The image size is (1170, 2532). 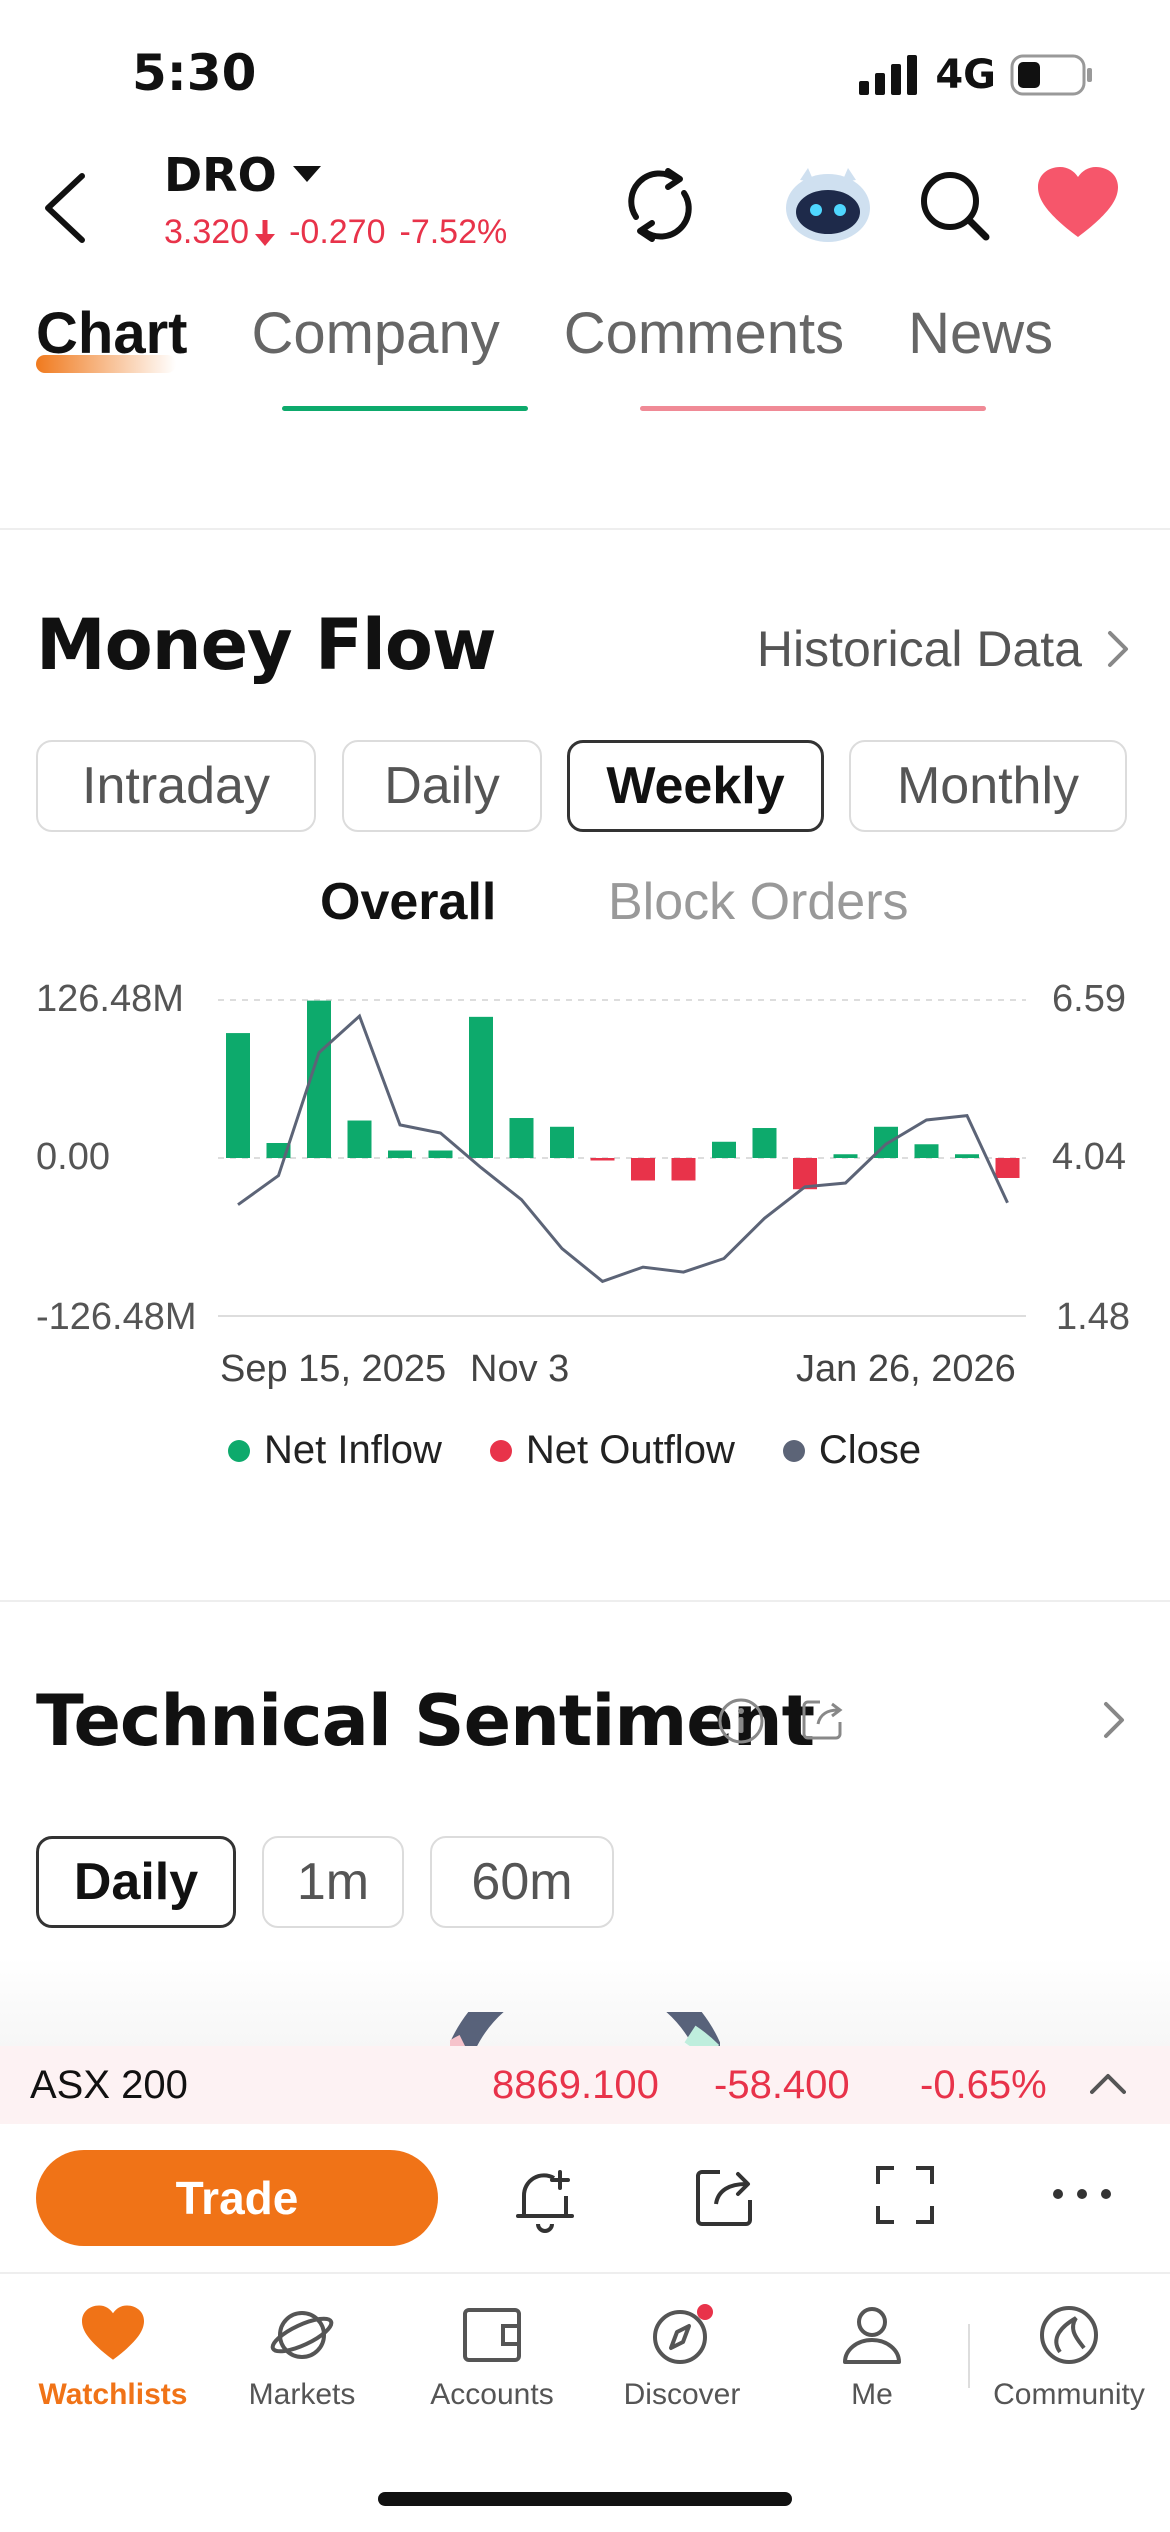 I want to click on sentiment-period-1m: 1m, so click(x=333, y=1882).